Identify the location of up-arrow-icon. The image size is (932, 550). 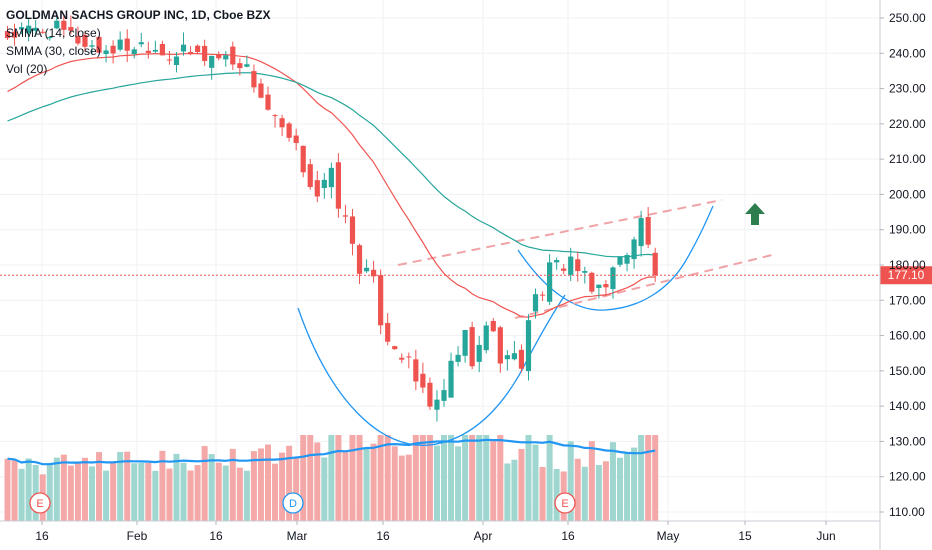
(755, 214).